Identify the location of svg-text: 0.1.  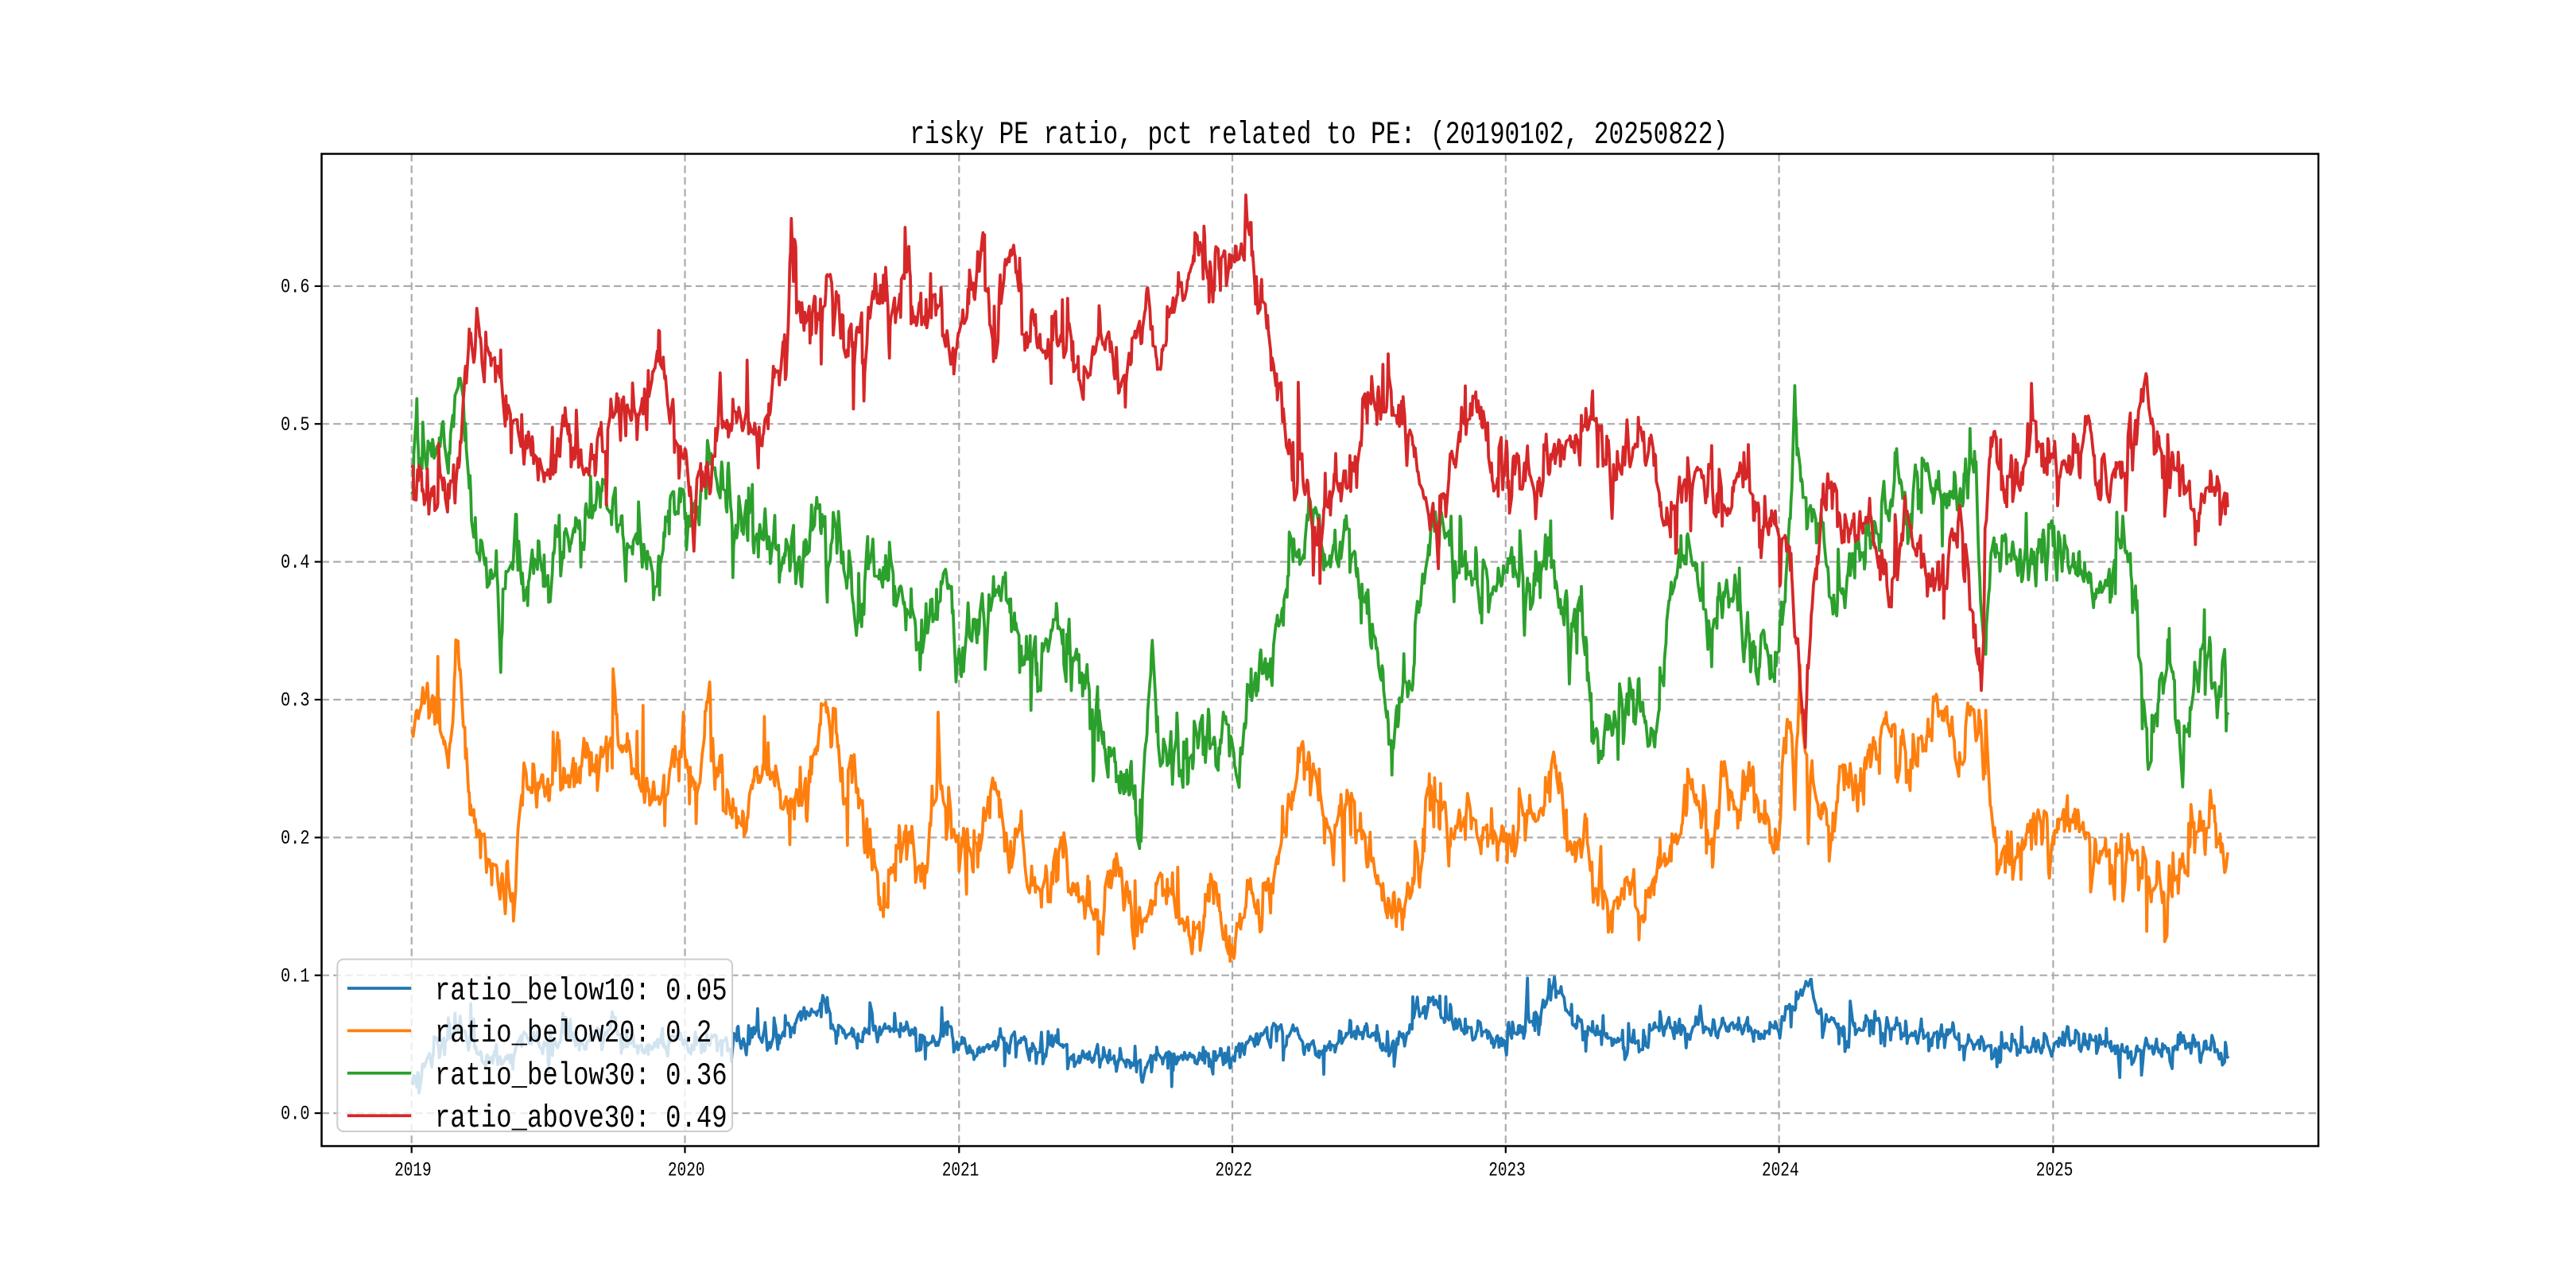
(295, 975).